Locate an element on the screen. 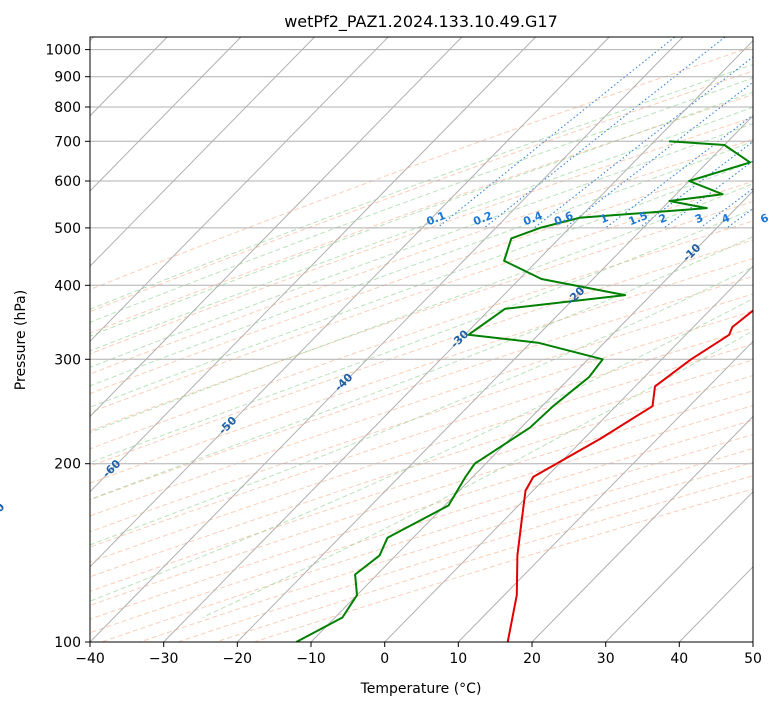  x-tick-label: −40 is located at coordinates (90, 659).